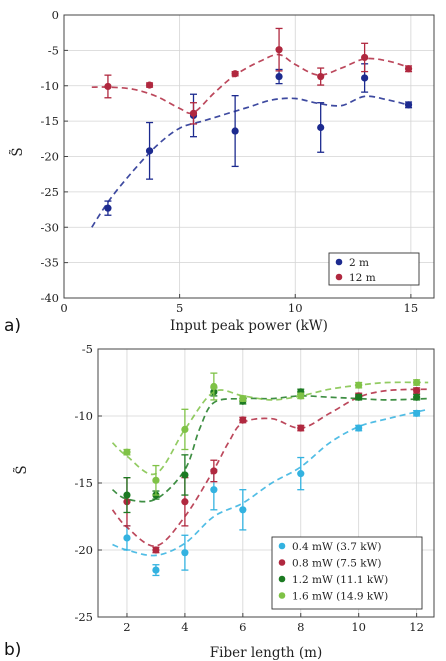 This screenshot has width=446, height=661. Describe the element at coordinates (242, 627) in the screenshot. I see `x-tick-label: 6` at that location.